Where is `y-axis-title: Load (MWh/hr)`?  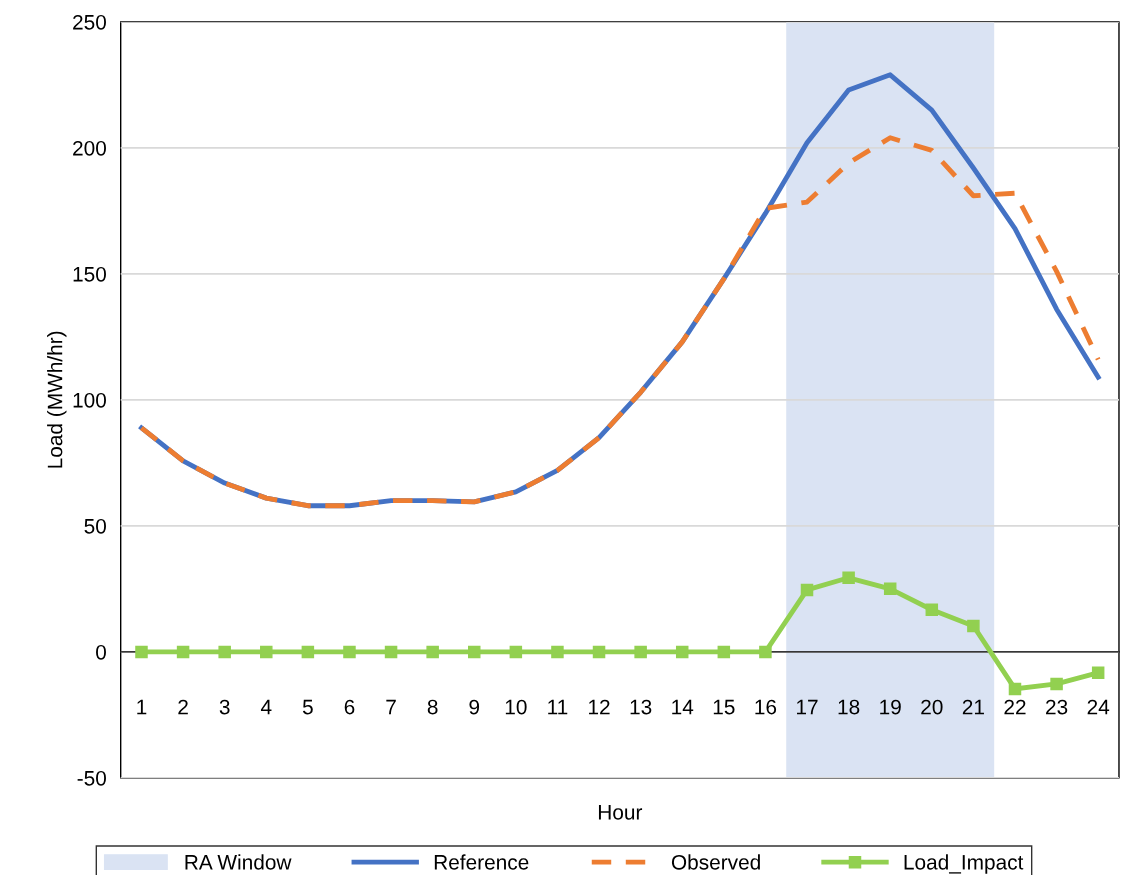
y-axis-title: Load (MWh/hr) is located at coordinates (57, 399).